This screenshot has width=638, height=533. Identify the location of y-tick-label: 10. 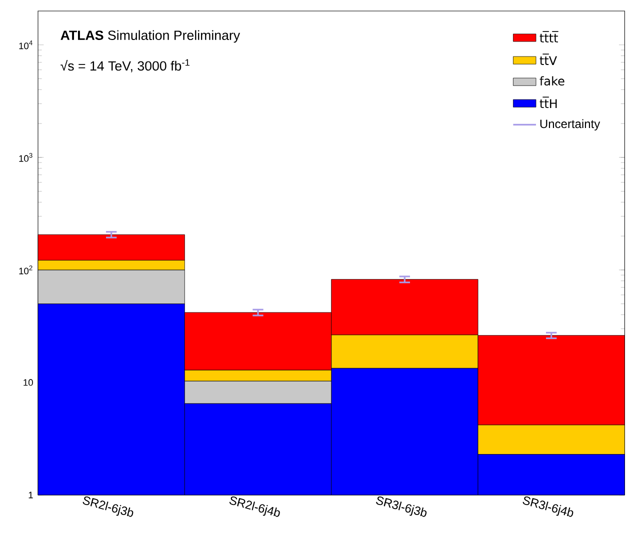
(28, 382).